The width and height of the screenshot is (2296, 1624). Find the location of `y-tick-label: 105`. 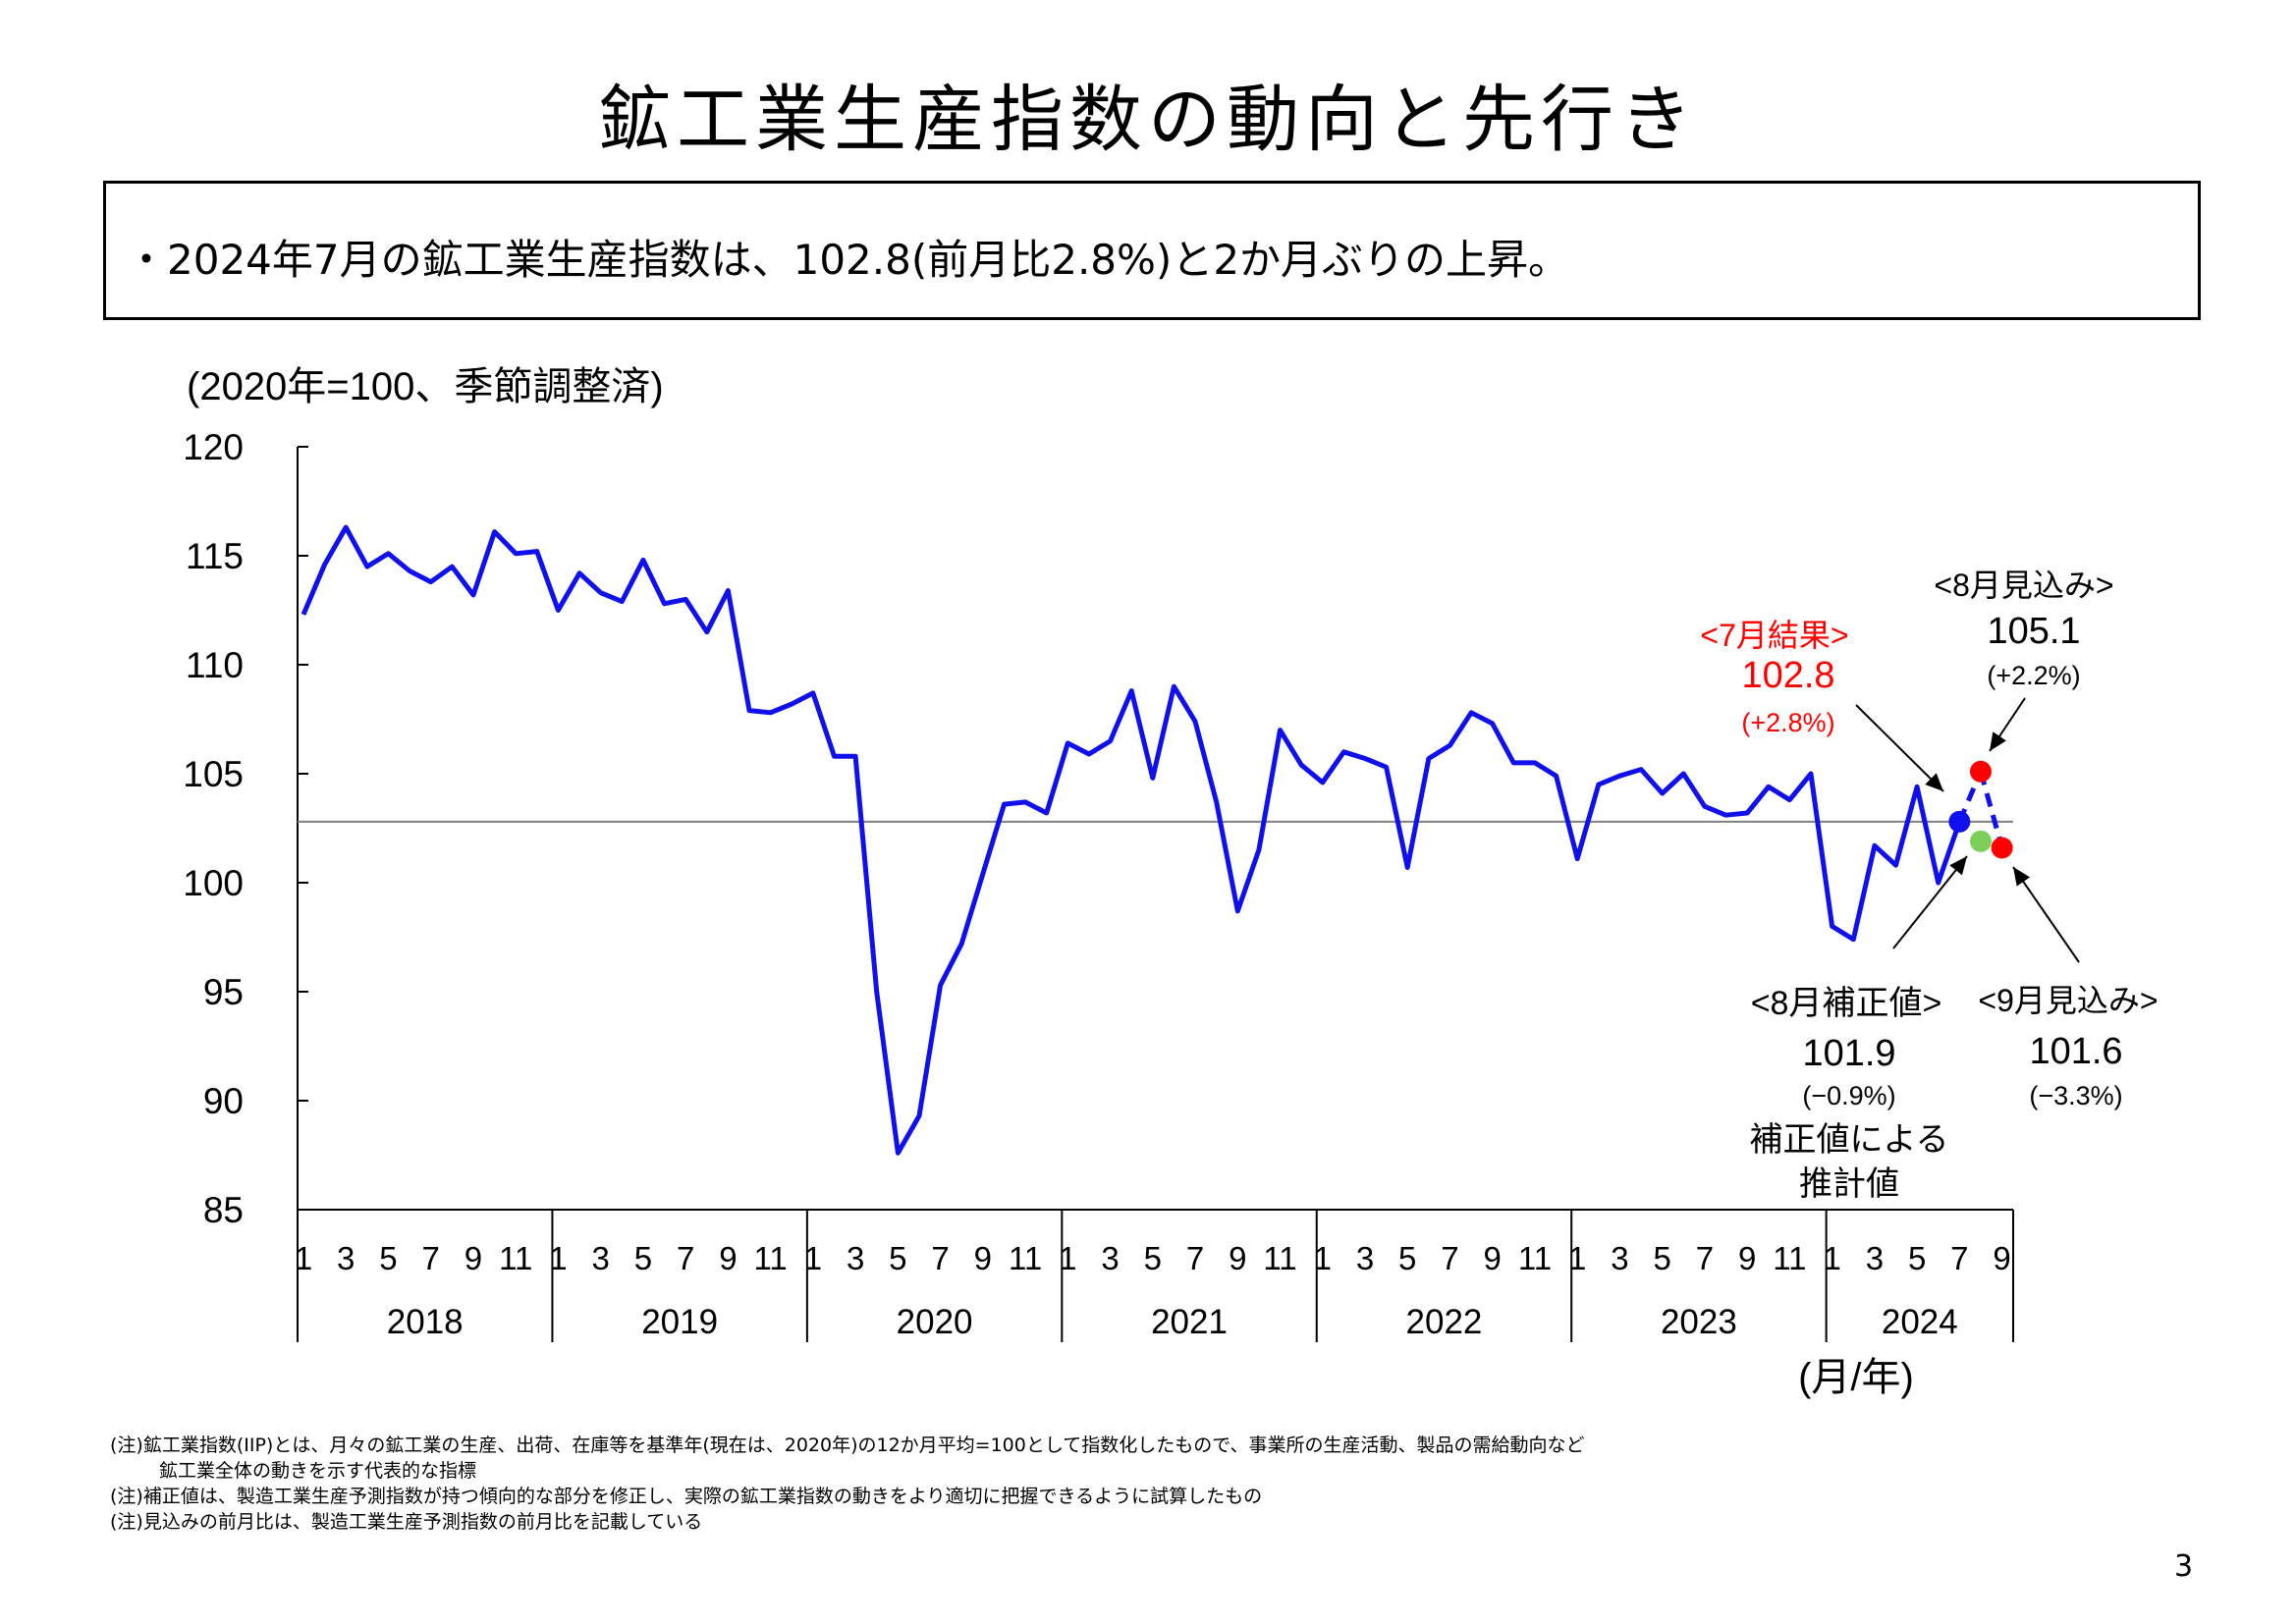

y-tick-label: 105 is located at coordinates (213, 774).